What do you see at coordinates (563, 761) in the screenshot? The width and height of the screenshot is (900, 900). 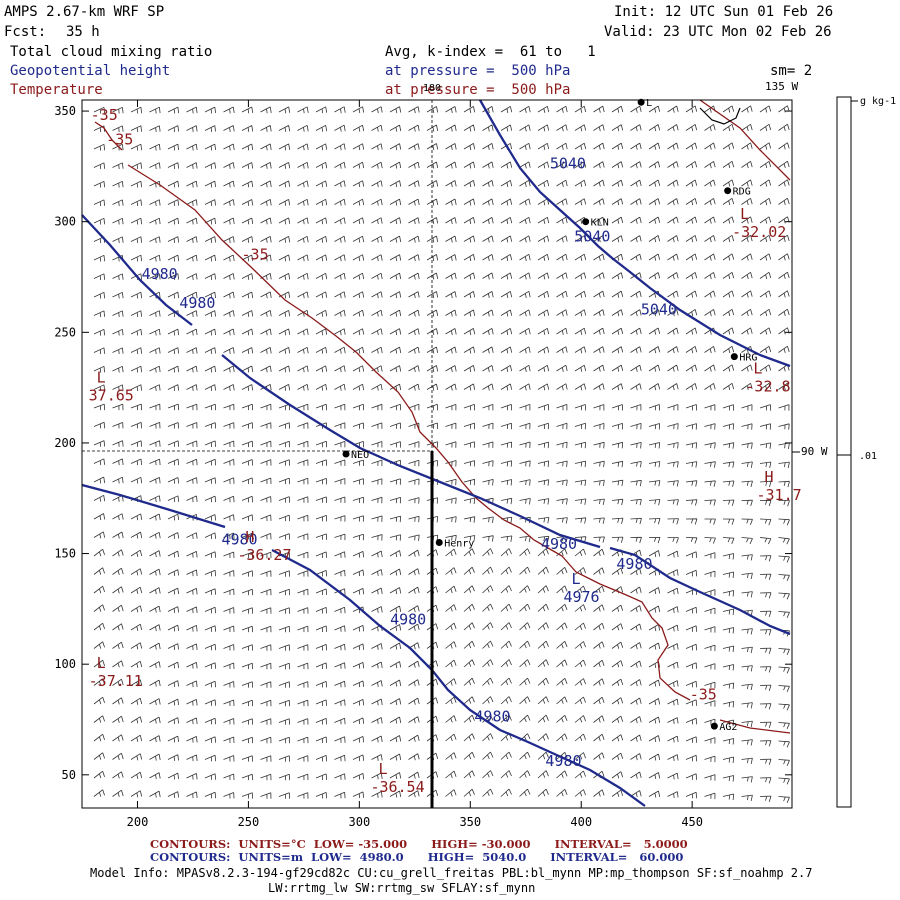 I see `height-contour-label: 4980` at bounding box center [563, 761].